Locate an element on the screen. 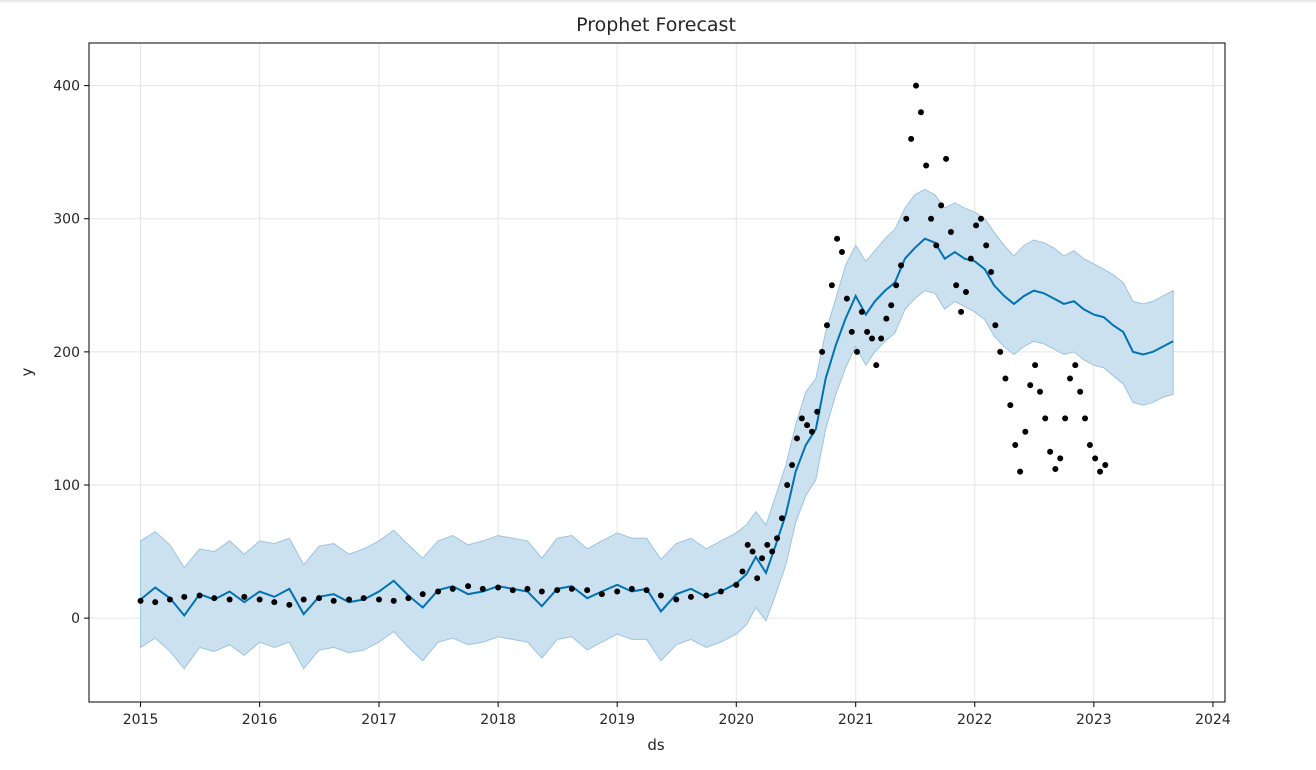  chart-title: Prophet Forecast is located at coordinates (656, 25).